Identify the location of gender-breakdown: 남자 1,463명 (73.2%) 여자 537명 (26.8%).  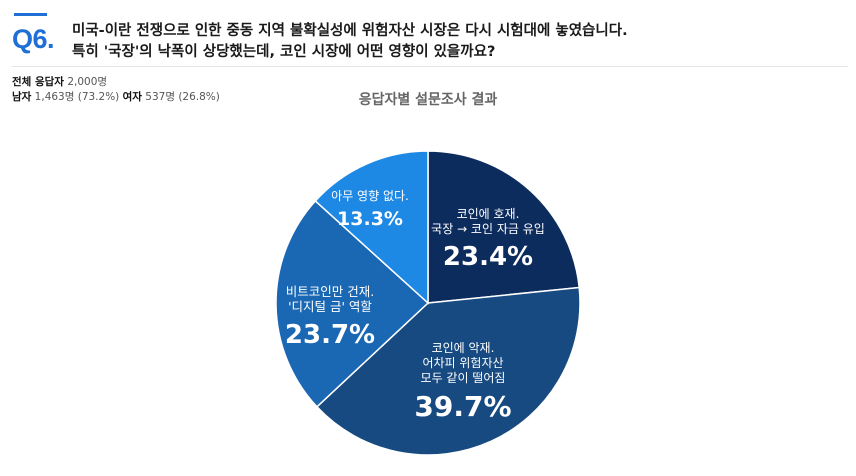
(116, 97).